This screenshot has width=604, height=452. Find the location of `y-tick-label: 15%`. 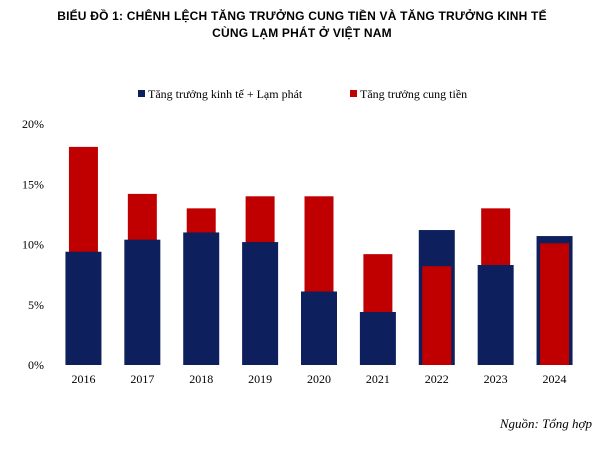

y-tick-label: 15% is located at coordinates (33, 184).